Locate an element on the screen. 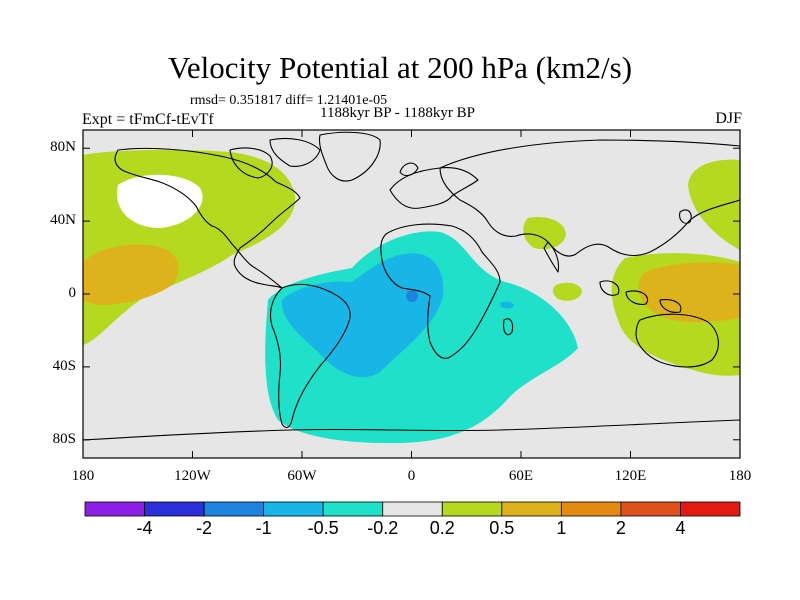 The height and width of the screenshot is (600, 800). colorbar-label: 1 is located at coordinates (561, 528).